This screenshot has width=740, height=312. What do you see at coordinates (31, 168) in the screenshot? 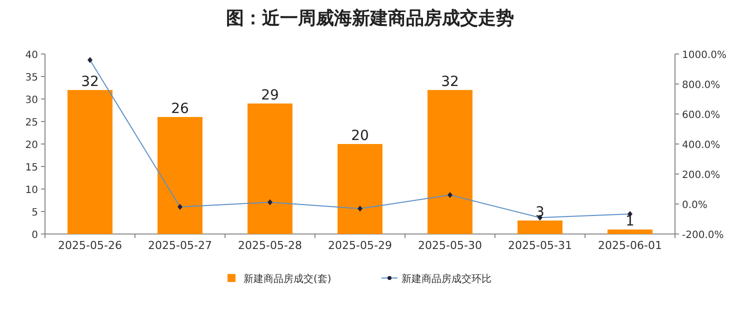
I see `y-tick-label: 15` at bounding box center [31, 168].